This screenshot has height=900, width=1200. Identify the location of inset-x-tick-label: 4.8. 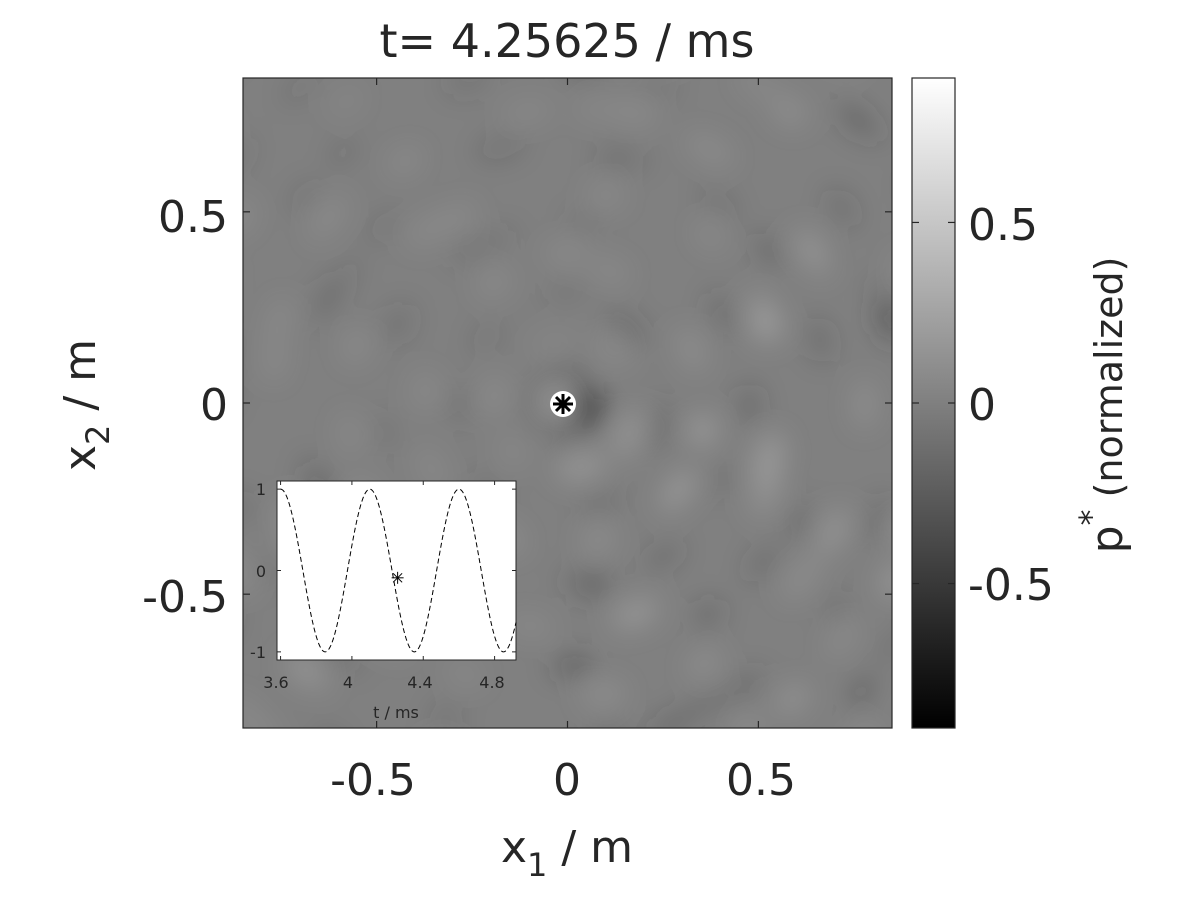
(491, 682).